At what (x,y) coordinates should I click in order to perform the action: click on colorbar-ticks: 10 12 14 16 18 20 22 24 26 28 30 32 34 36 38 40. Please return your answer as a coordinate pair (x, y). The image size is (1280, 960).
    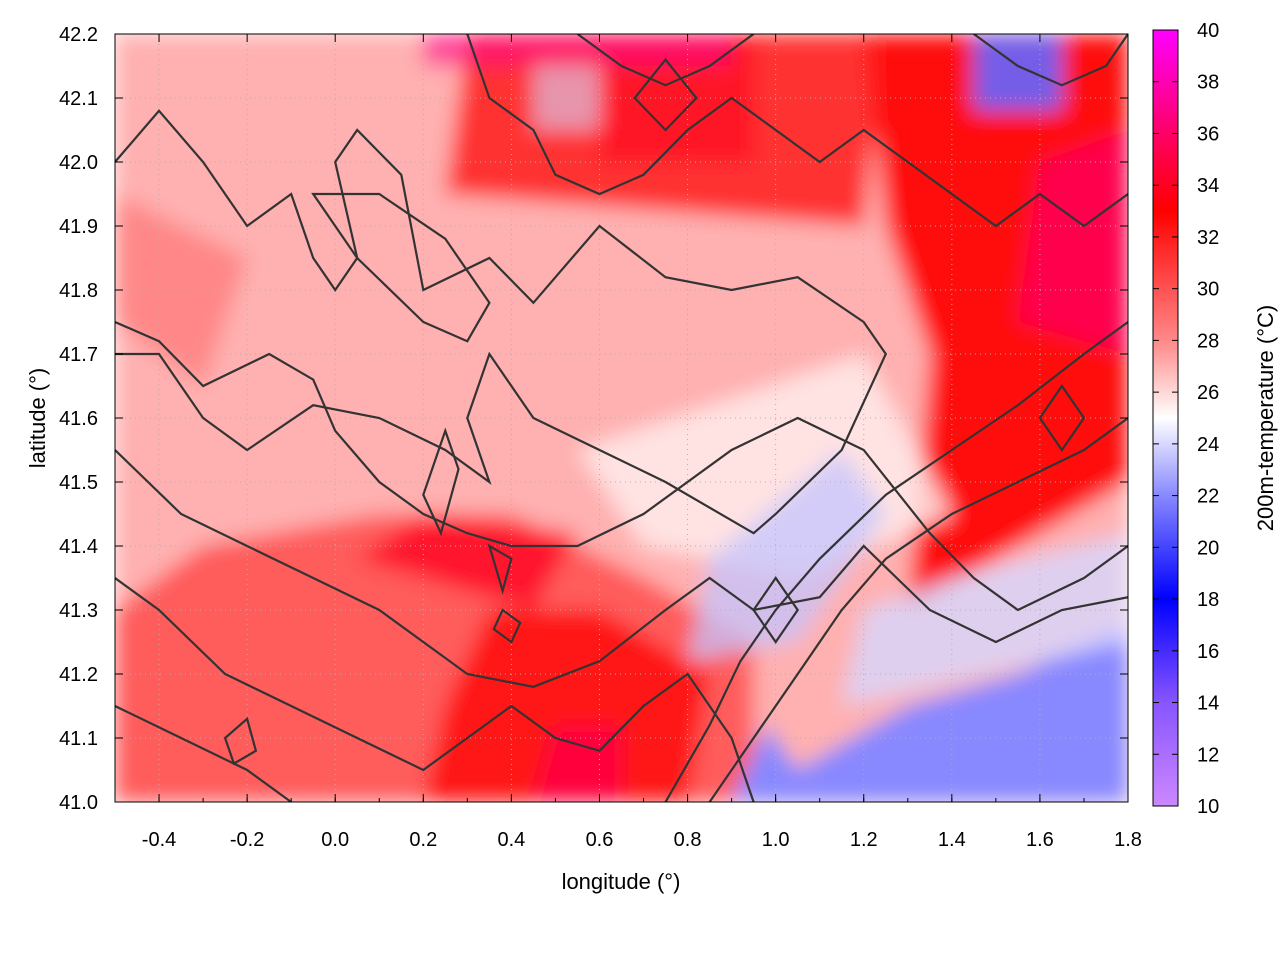
    Looking at the image, I should click on (1186, 419).